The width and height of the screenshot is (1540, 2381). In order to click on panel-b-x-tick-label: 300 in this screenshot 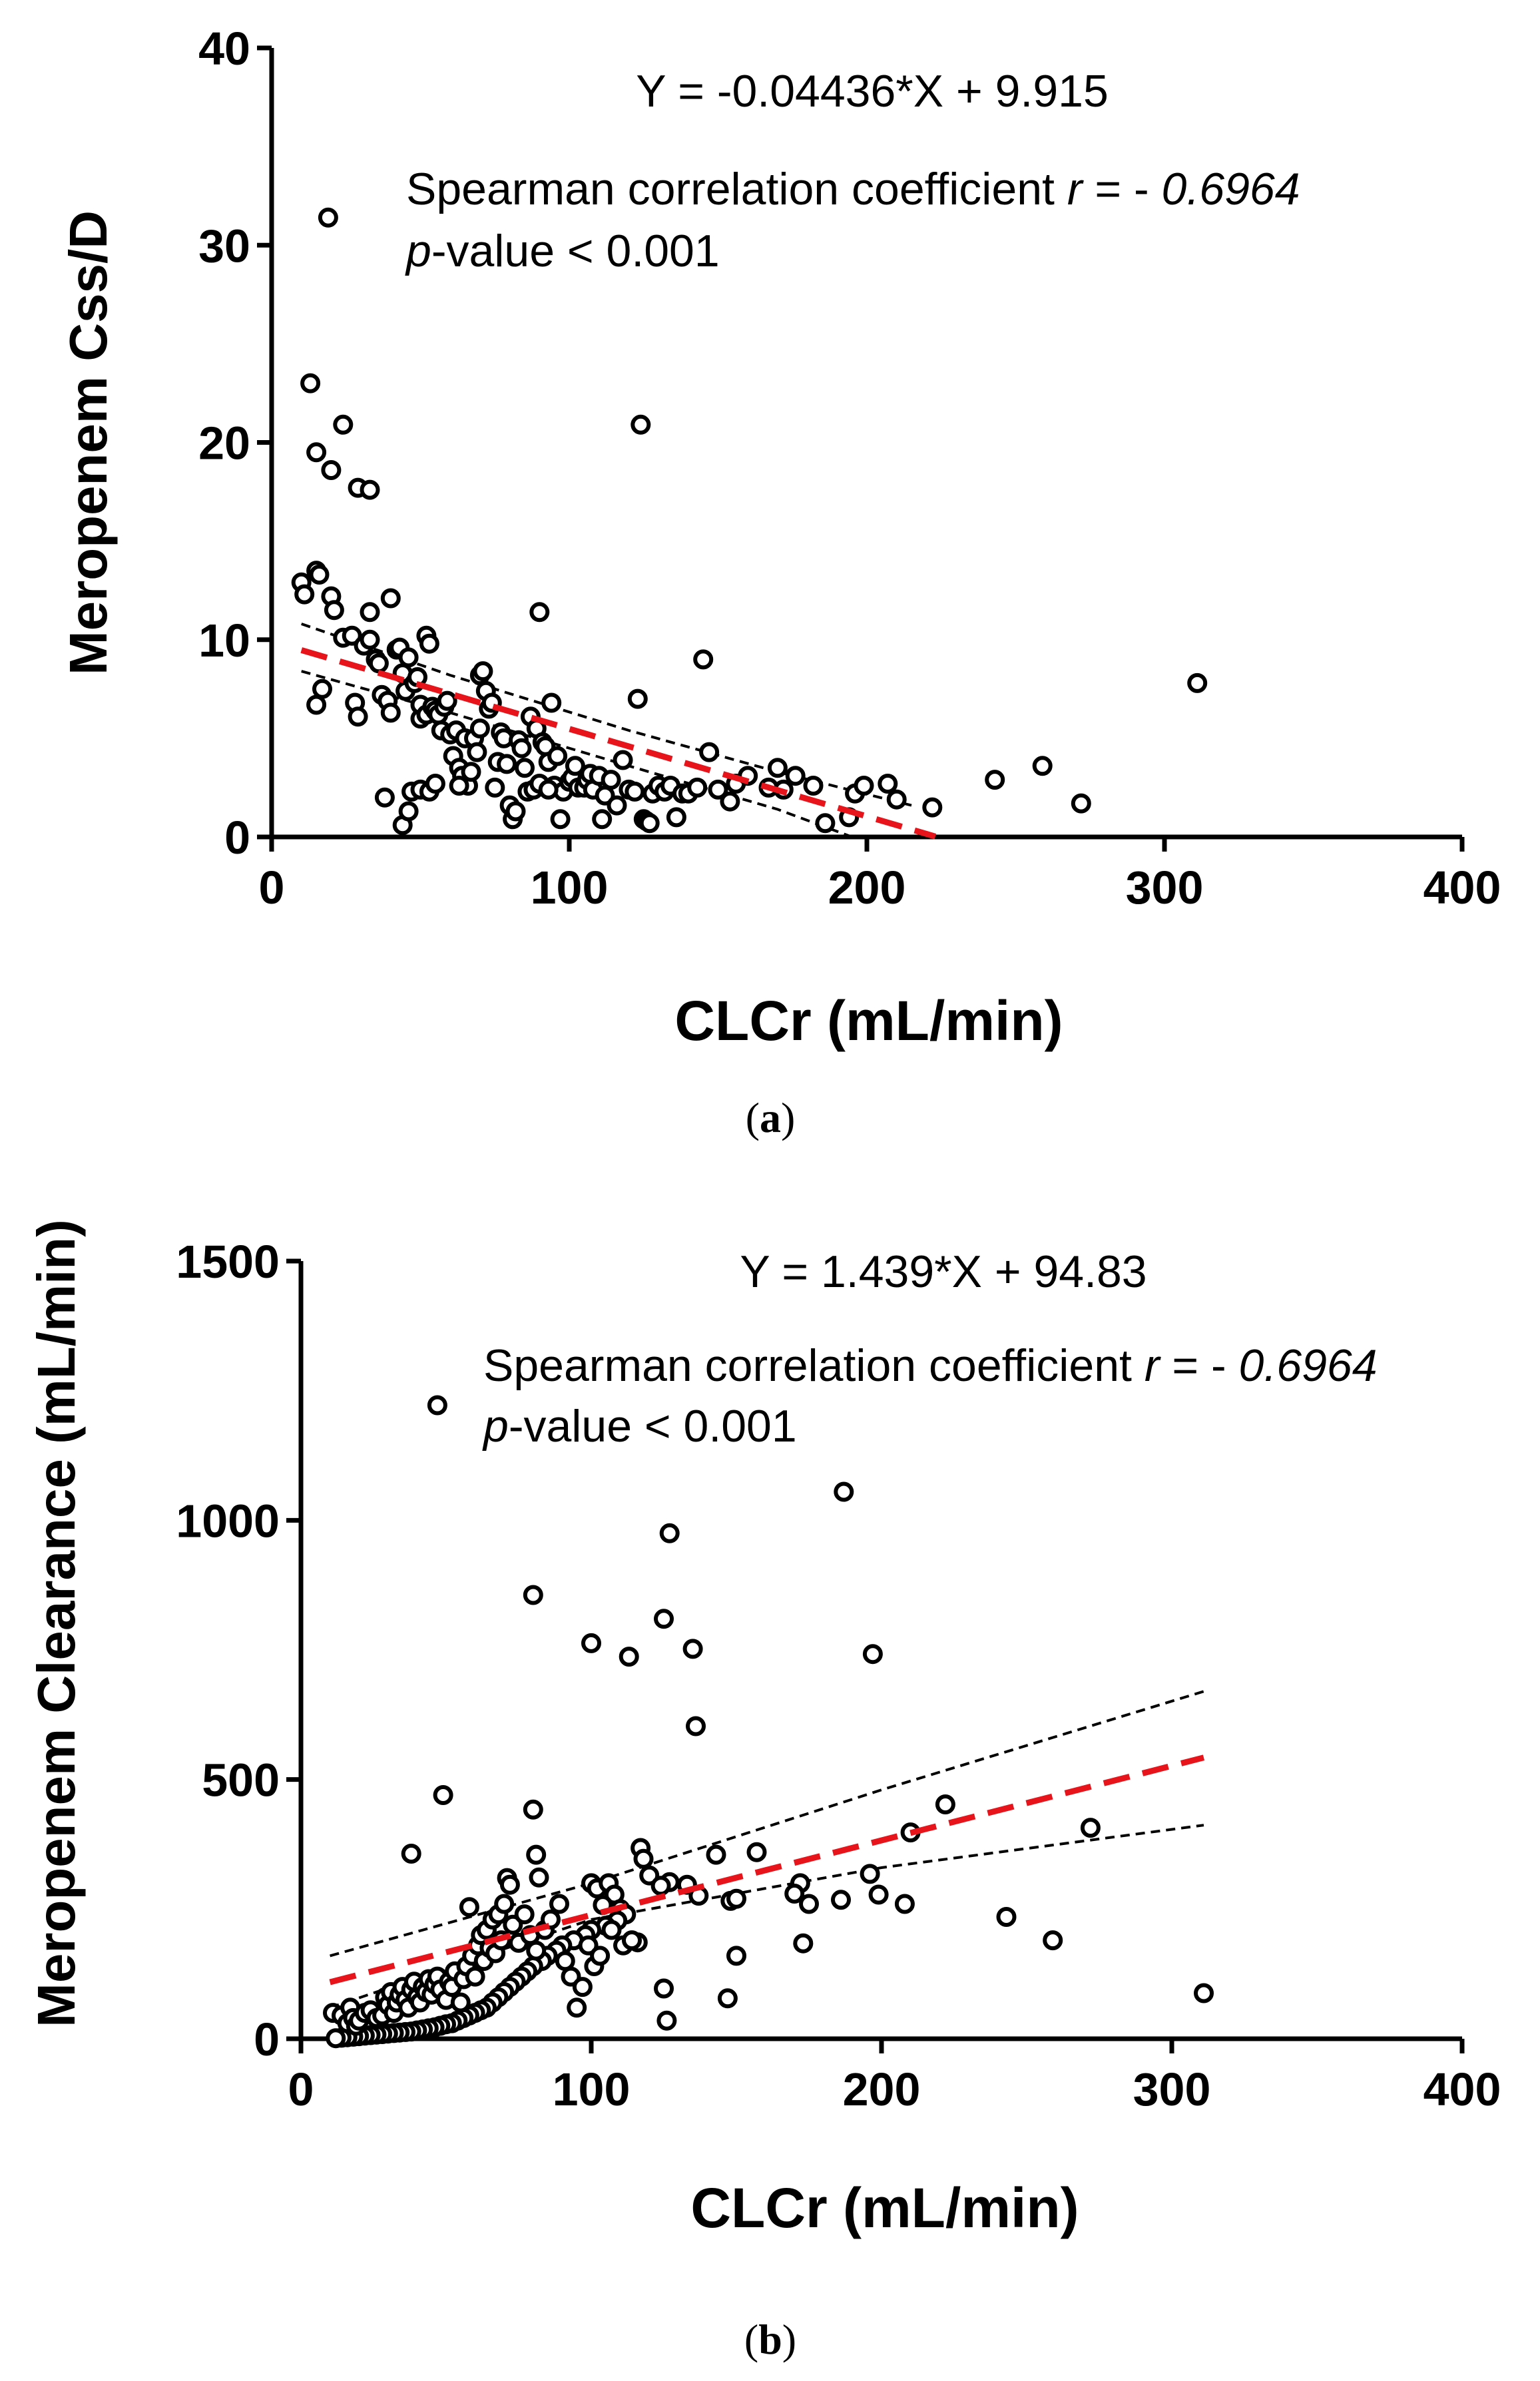, I will do `click(1172, 2089)`.